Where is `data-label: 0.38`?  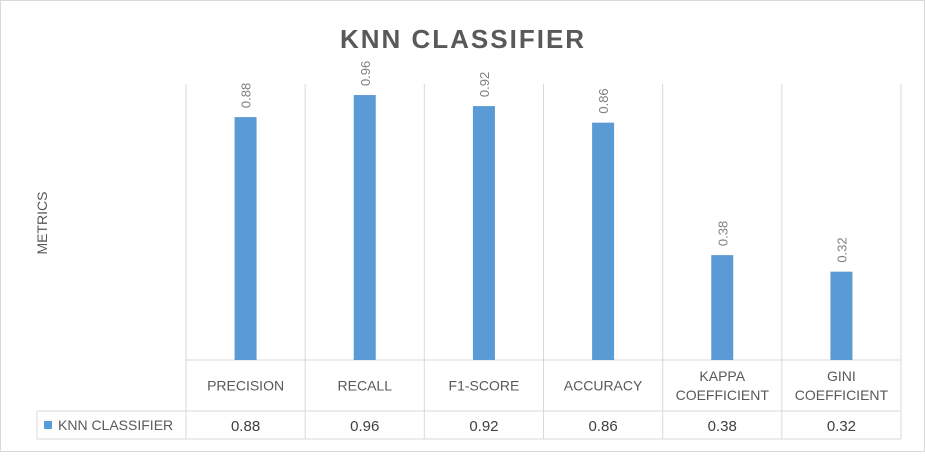 data-label: 0.38 is located at coordinates (722, 233).